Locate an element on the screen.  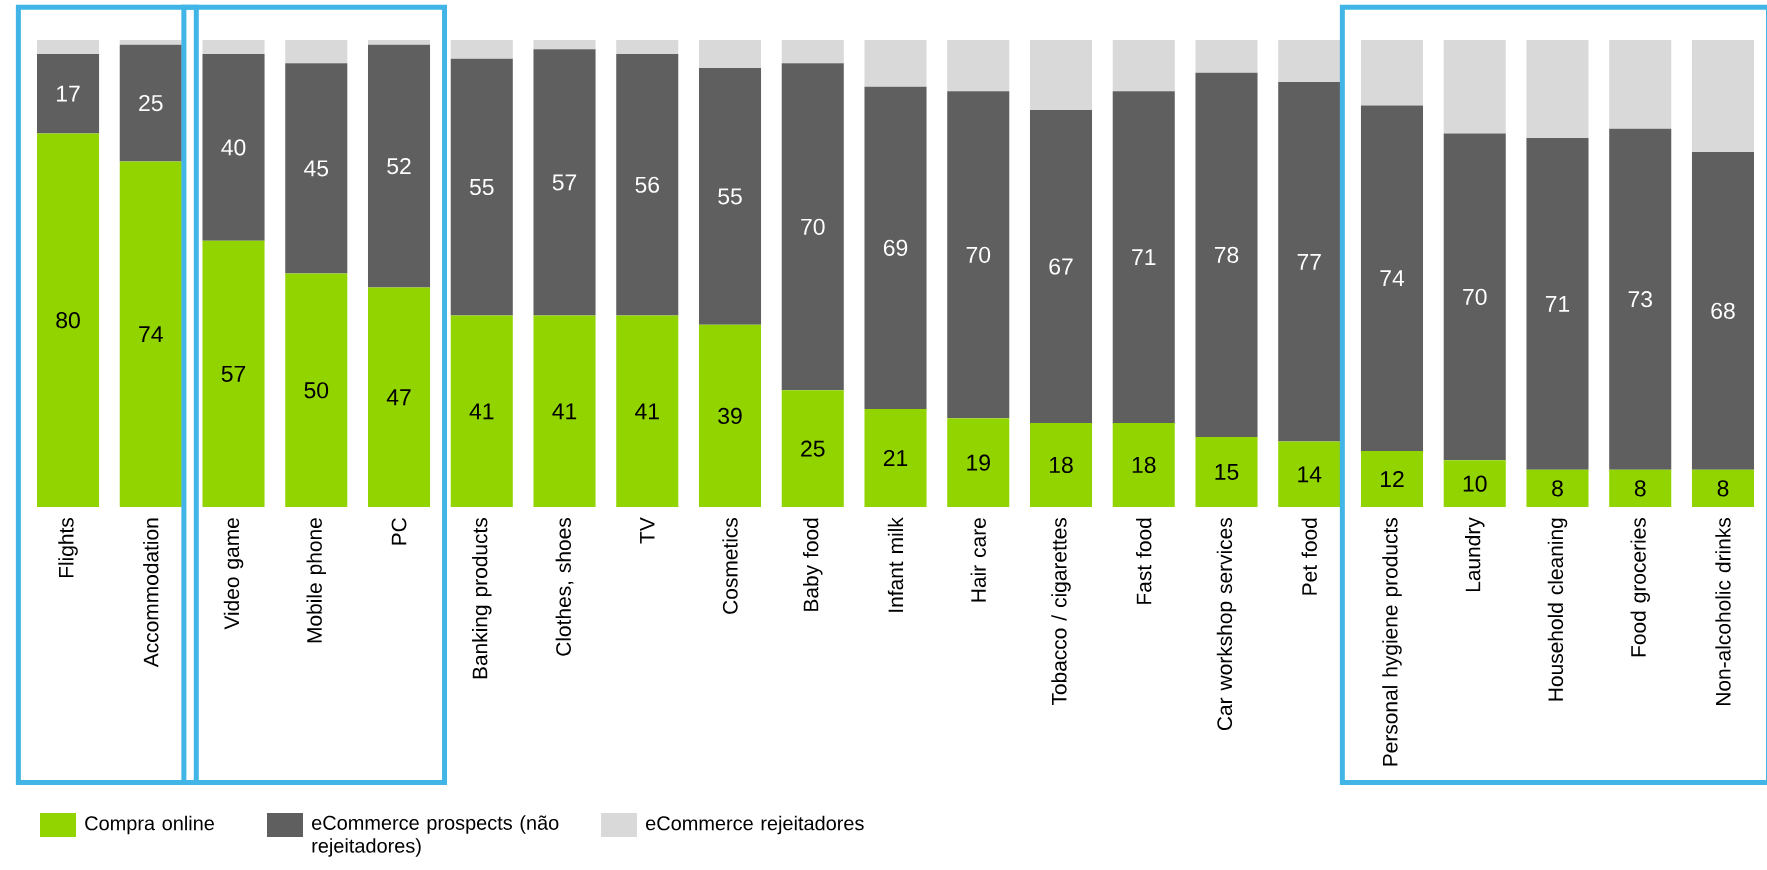
x-tick-label: Household cleaning is located at coordinates (1557, 609).